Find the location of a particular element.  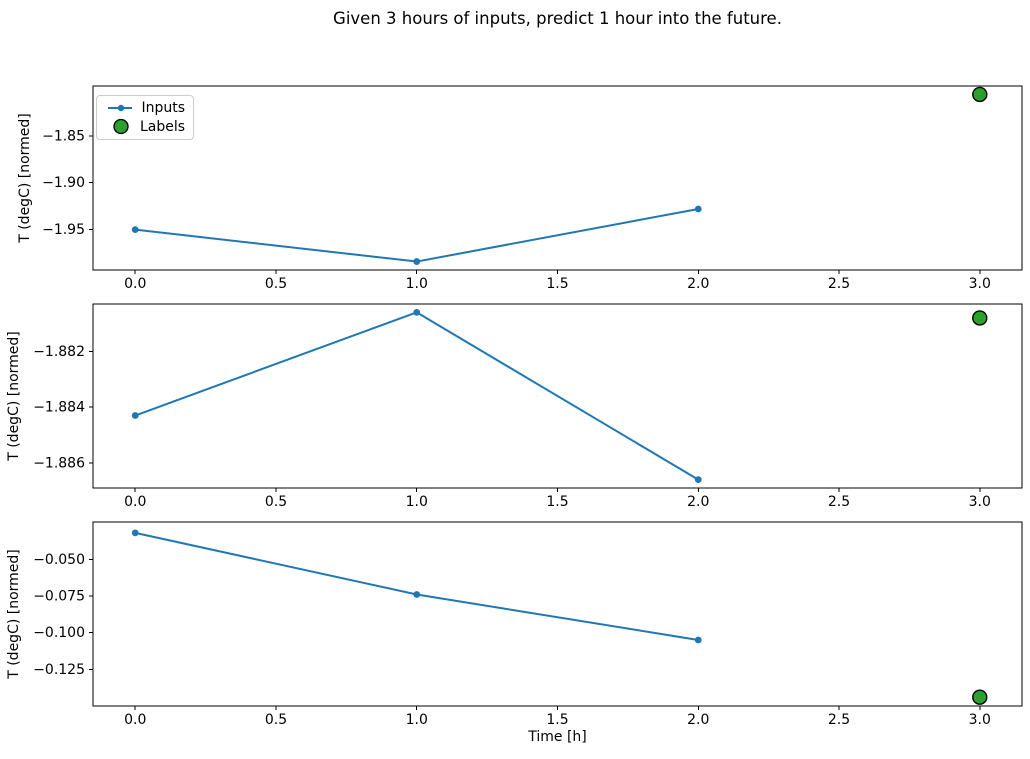

subplot-3-x-tick-label: 2.5 is located at coordinates (839, 720).